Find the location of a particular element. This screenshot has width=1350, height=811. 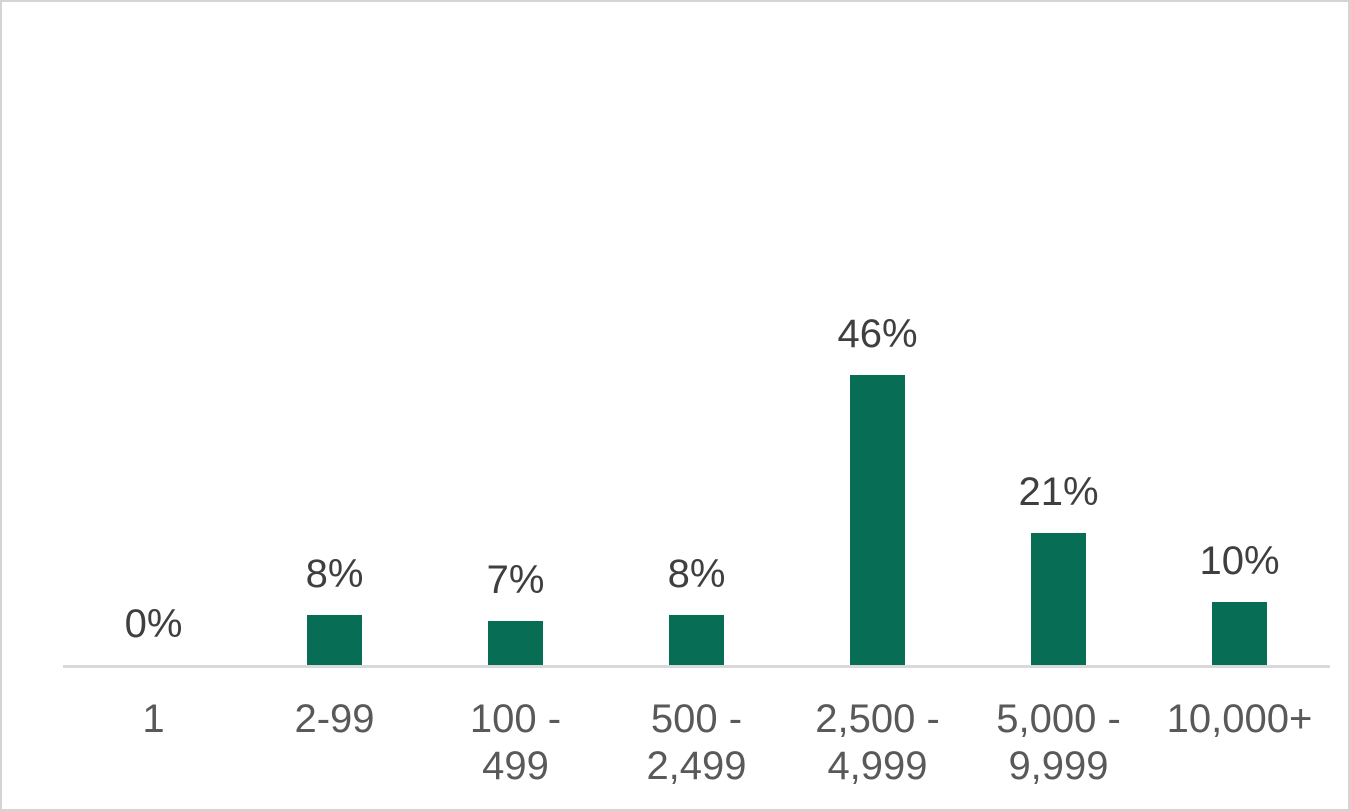

data-label: 0% is located at coordinates (153, 624).